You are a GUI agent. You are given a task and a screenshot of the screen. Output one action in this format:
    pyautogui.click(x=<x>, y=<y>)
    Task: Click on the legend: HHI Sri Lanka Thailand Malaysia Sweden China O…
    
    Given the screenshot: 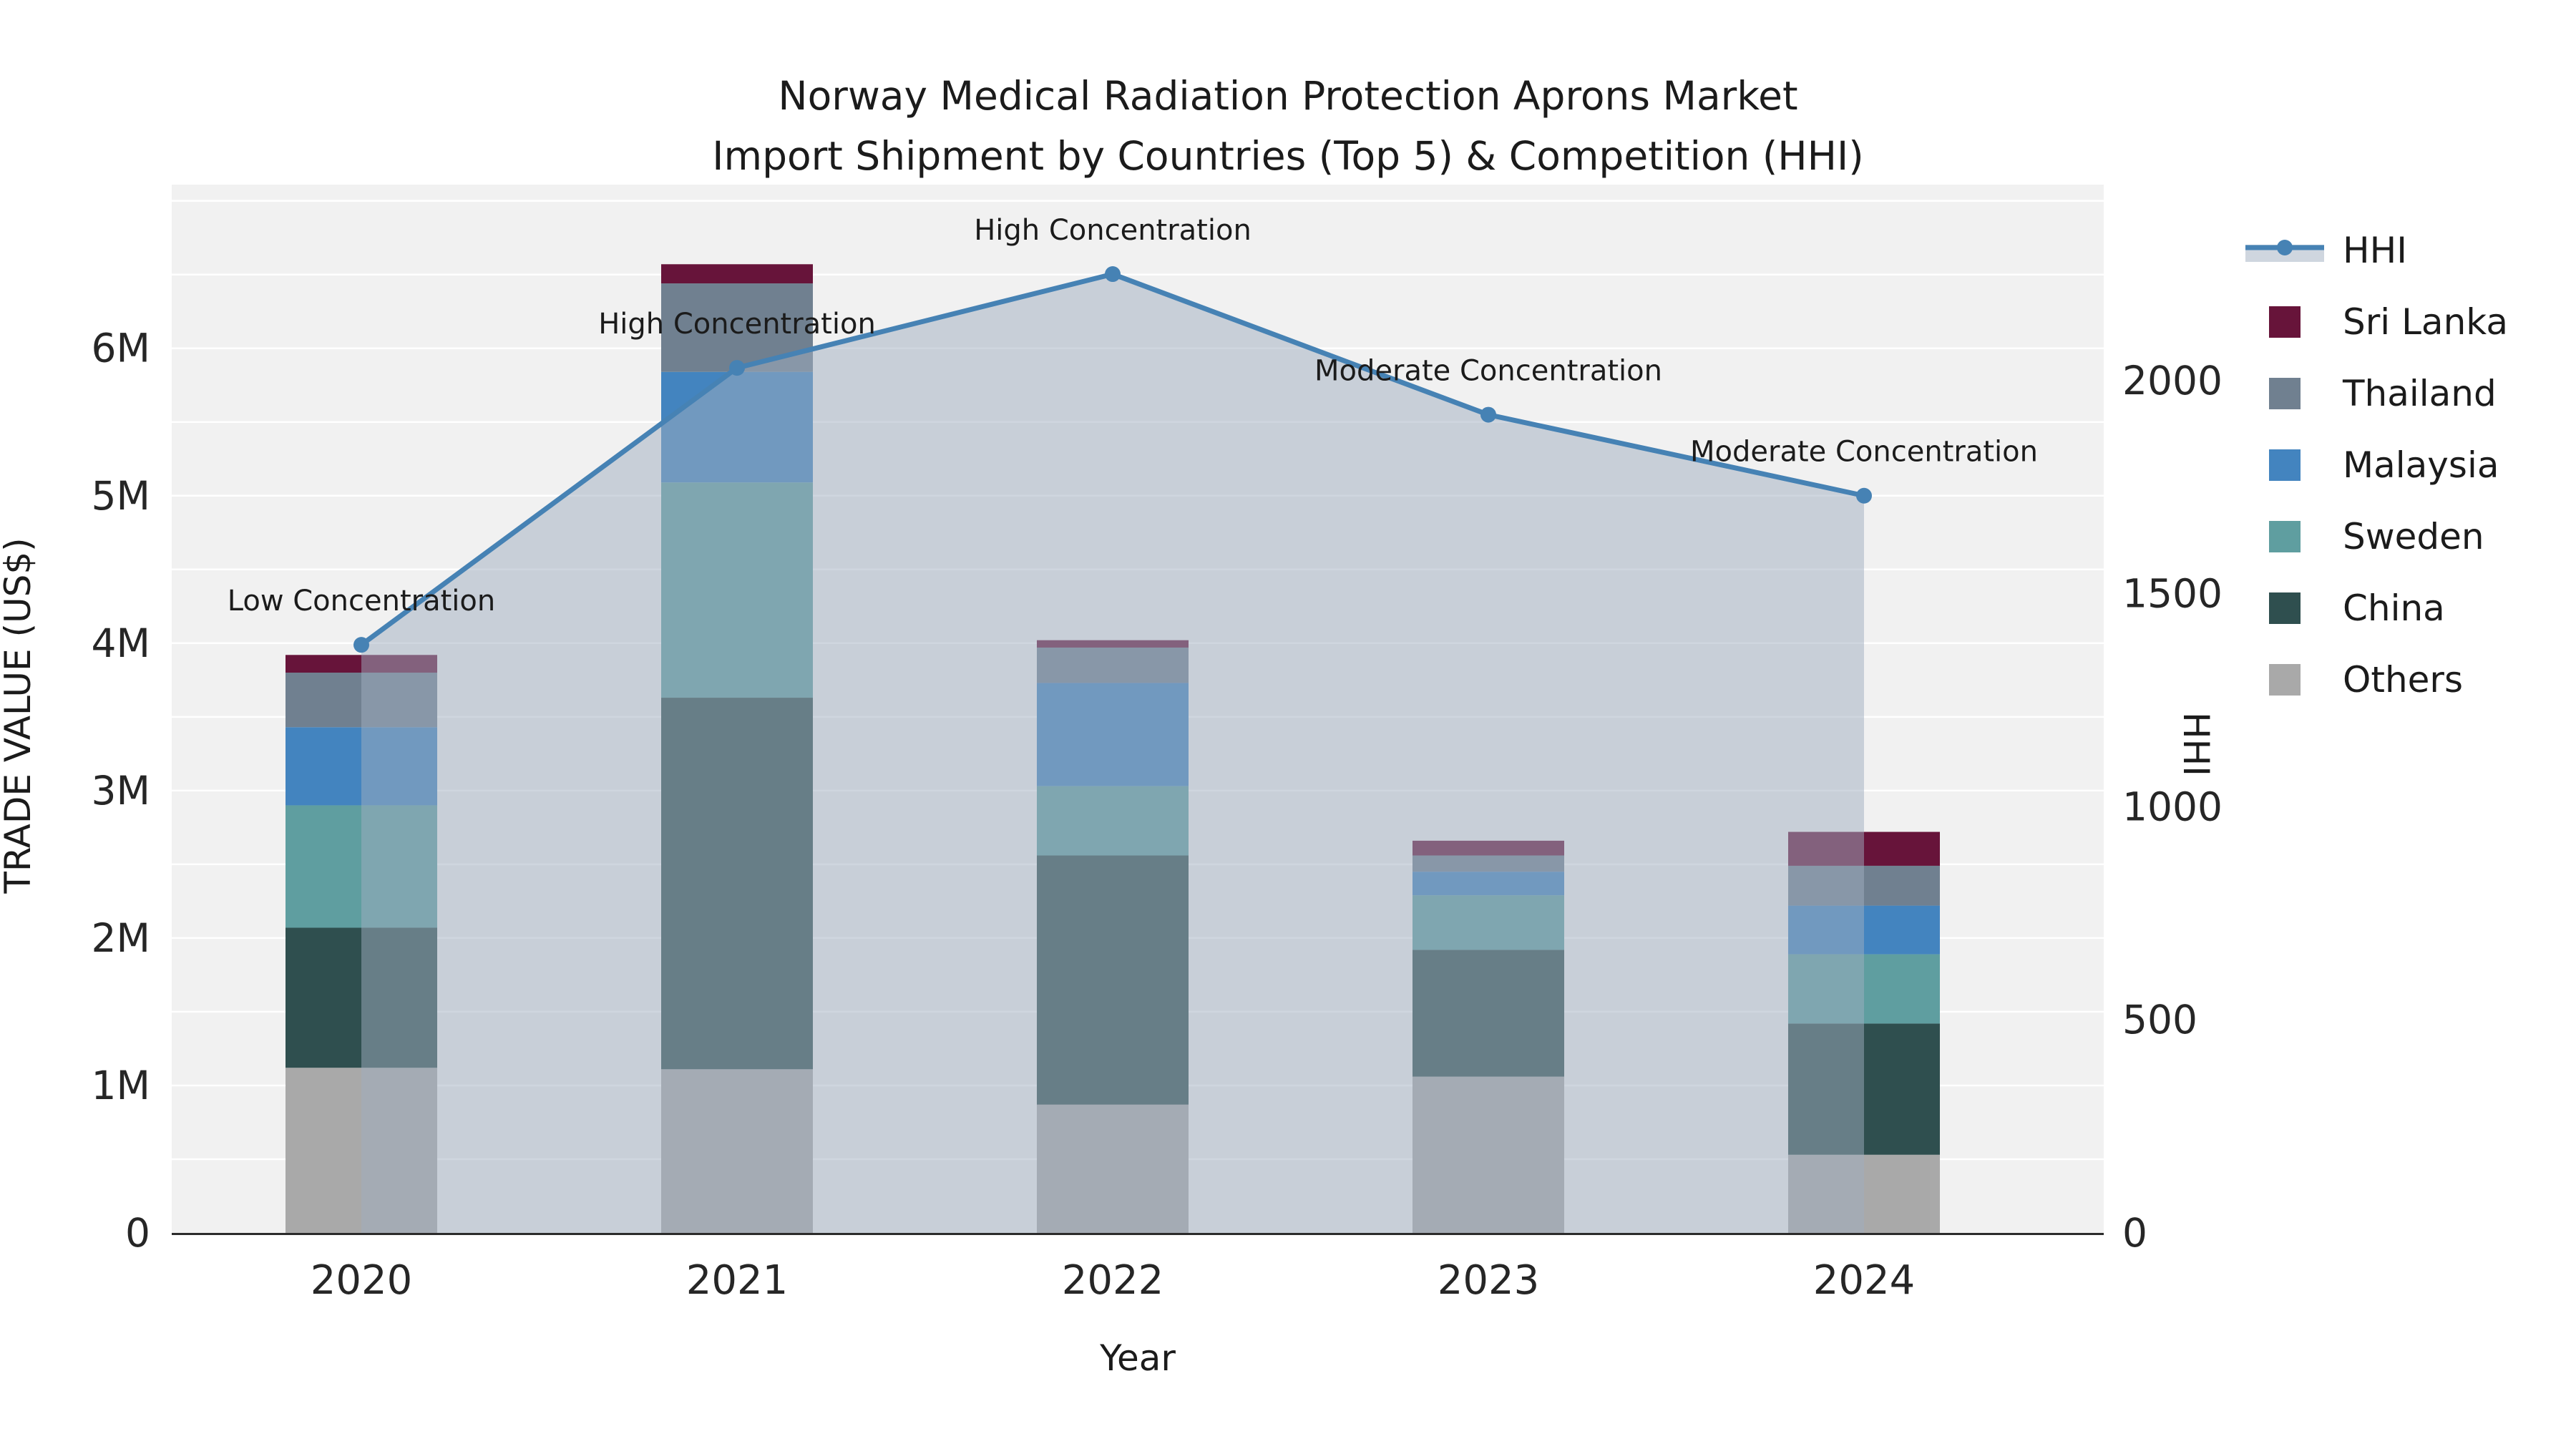 What is the action you would take?
    pyautogui.click(x=2376, y=465)
    